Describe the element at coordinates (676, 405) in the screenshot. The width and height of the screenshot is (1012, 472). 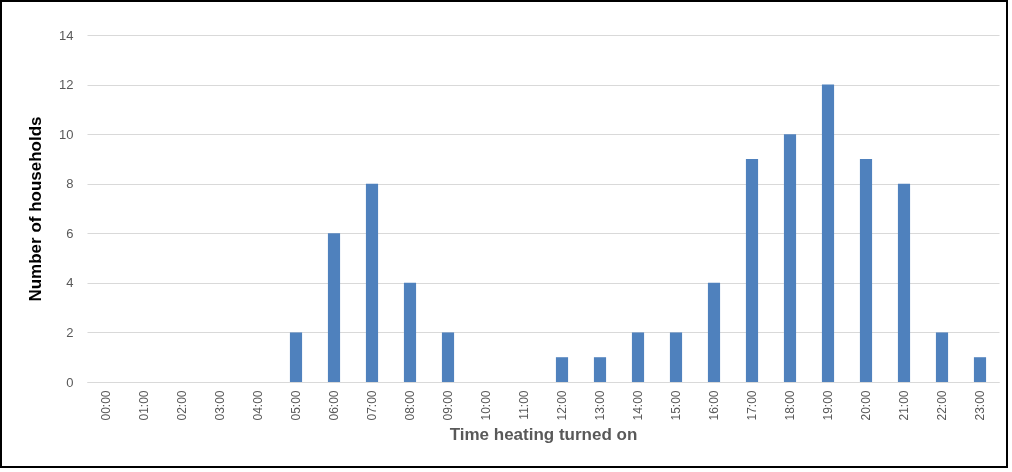
I see `x-tick-label: 15:00` at that location.